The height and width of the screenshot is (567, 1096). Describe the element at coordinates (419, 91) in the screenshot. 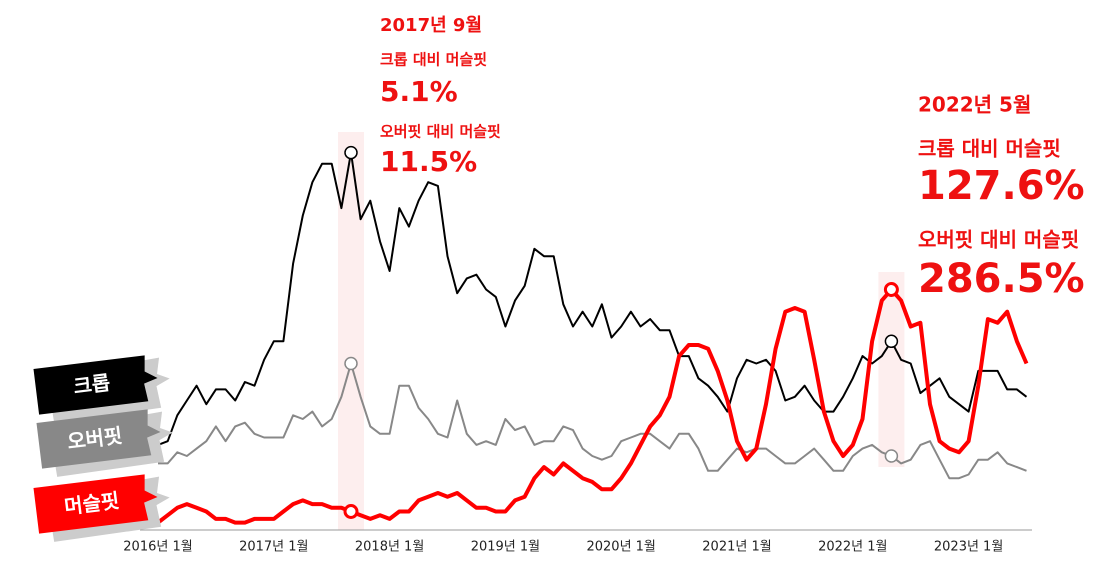

I see `annotation-value: 5.1%` at that location.